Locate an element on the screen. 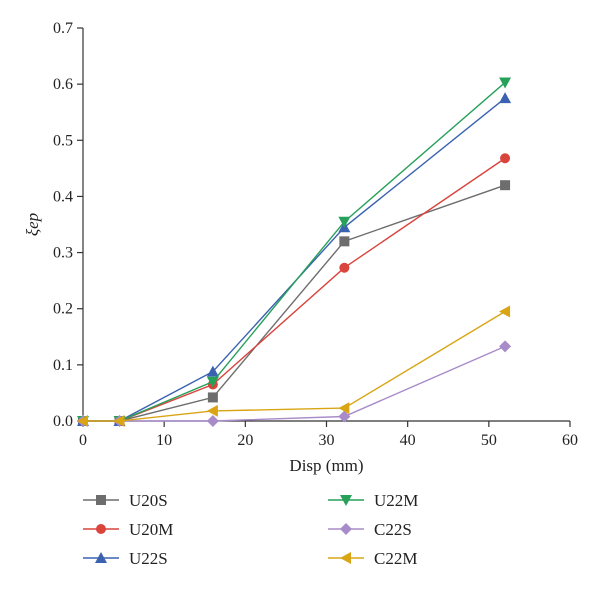 The height and width of the screenshot is (596, 600). legend-marker-c22s is located at coordinates (346, 529).